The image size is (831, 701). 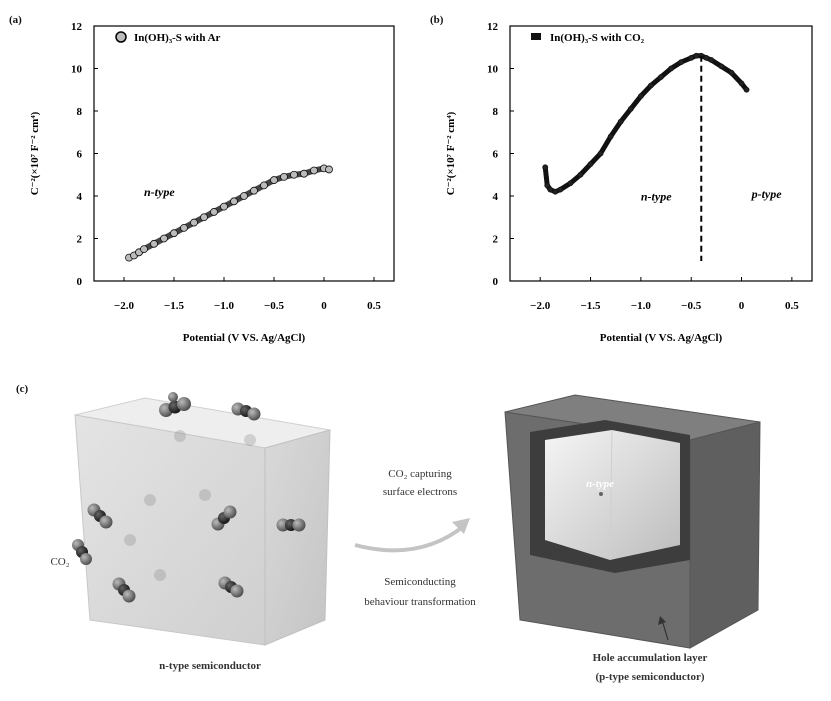 What do you see at coordinates (410, 538) in the screenshot?
I see `transformation-arrow` at bounding box center [410, 538].